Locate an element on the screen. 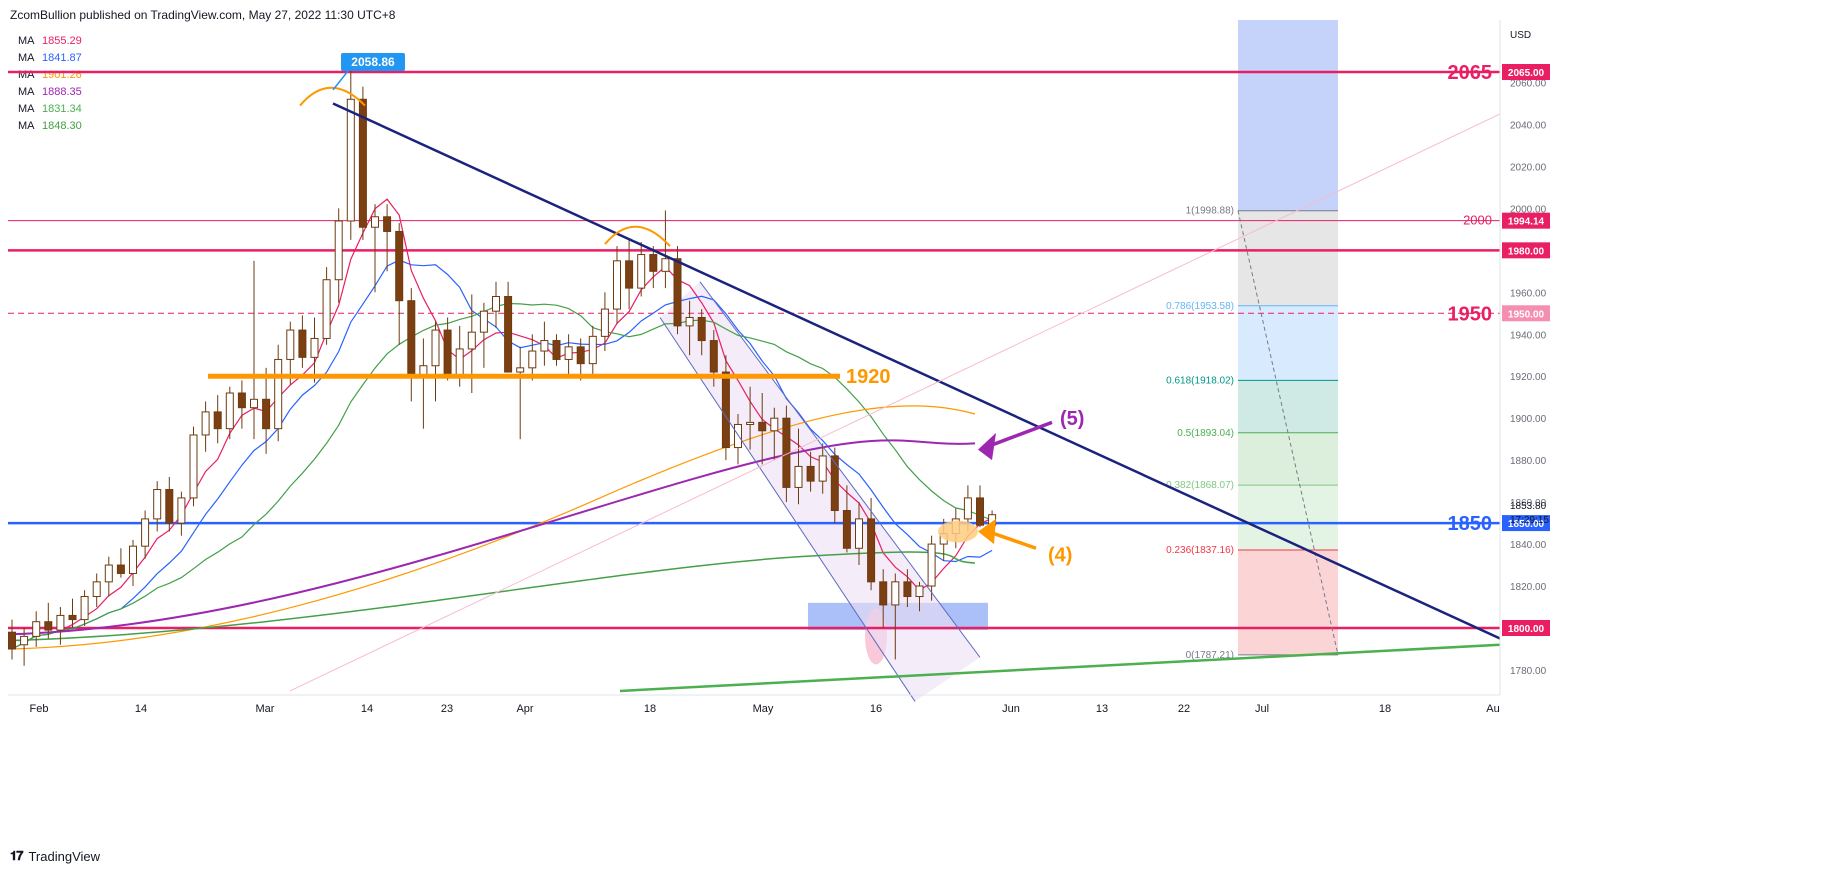  footer-brand: 𝟏𝟕 TradingView is located at coordinates (55, 856).